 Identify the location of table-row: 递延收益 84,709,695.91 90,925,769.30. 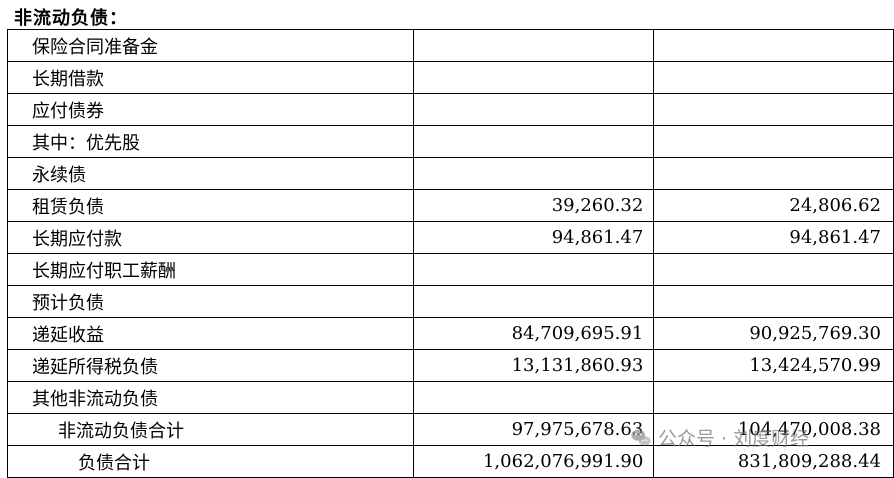
(450, 333).